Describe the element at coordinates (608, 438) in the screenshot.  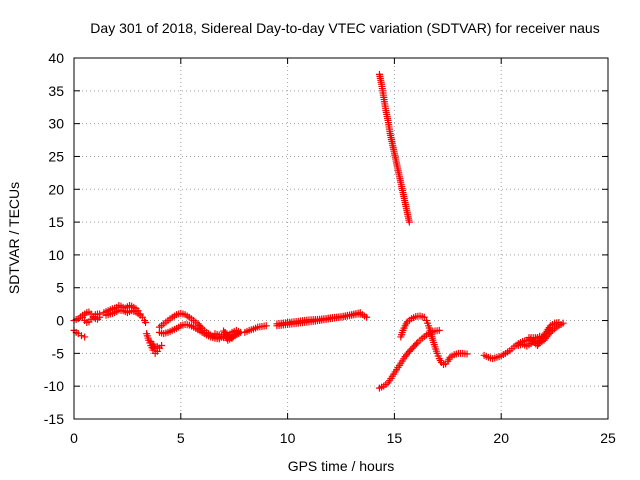
I see `x-tick-label: 25` at that location.